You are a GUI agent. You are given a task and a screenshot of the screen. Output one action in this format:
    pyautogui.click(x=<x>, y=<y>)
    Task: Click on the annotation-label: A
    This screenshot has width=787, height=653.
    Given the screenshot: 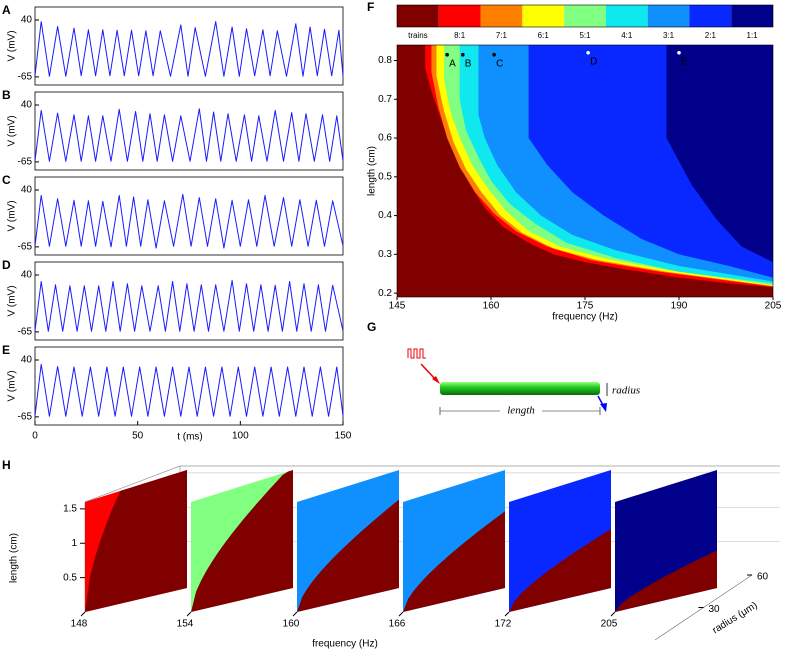 What is the action you would take?
    pyautogui.click(x=452, y=63)
    